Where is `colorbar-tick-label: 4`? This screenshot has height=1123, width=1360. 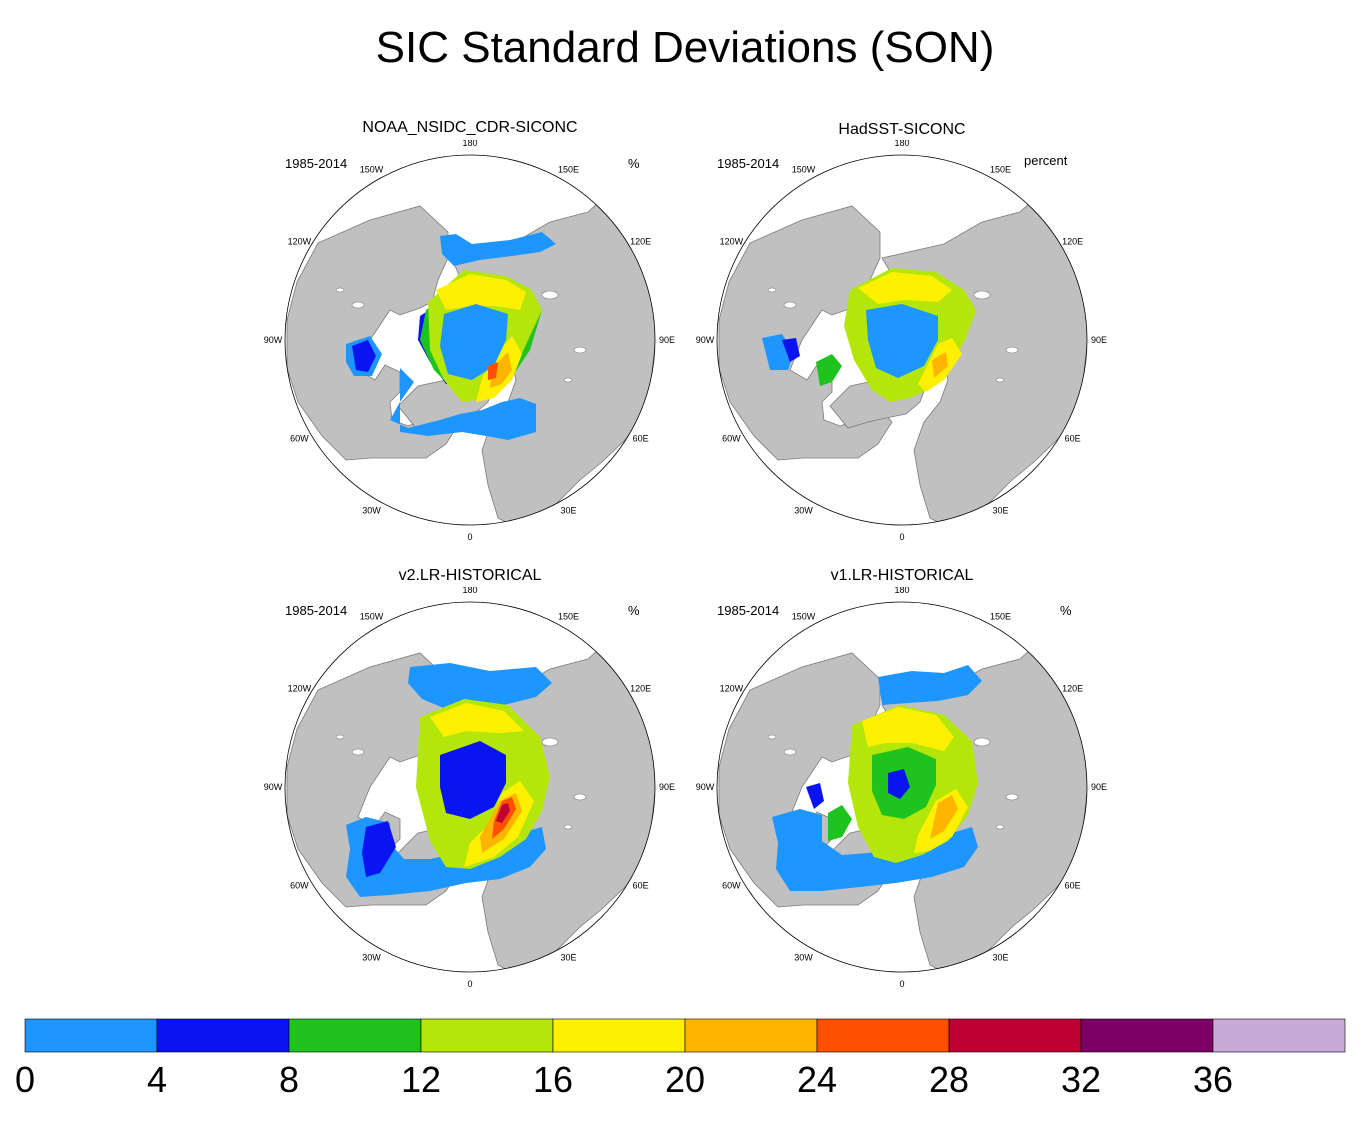
colorbar-tick-label: 4 is located at coordinates (157, 1079).